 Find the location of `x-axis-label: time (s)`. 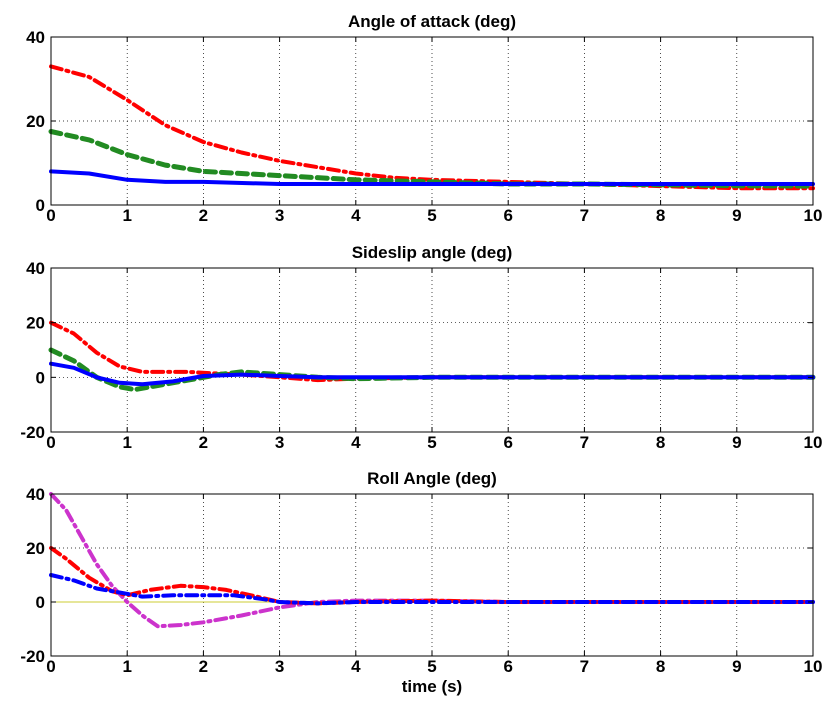

x-axis-label: time (s) is located at coordinates (432, 686).